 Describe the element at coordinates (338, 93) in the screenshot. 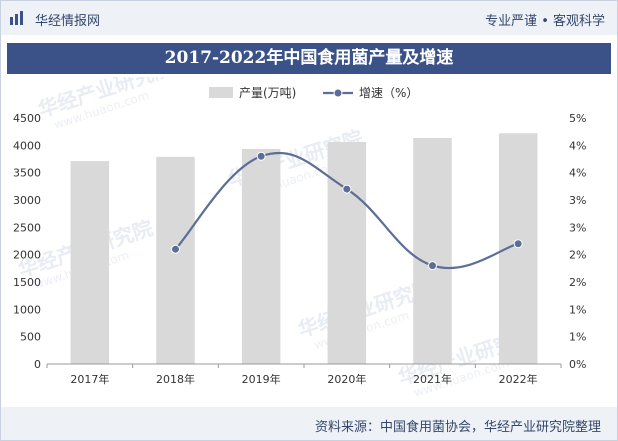

I see `legend-marker-line` at that location.